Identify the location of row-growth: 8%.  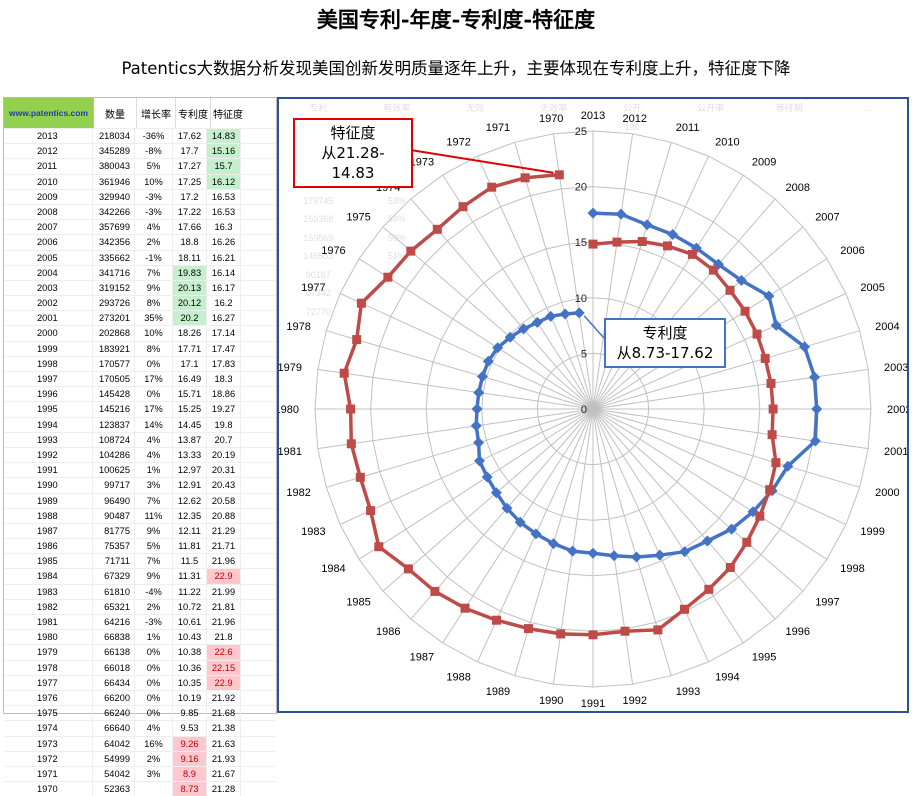
(154, 303).